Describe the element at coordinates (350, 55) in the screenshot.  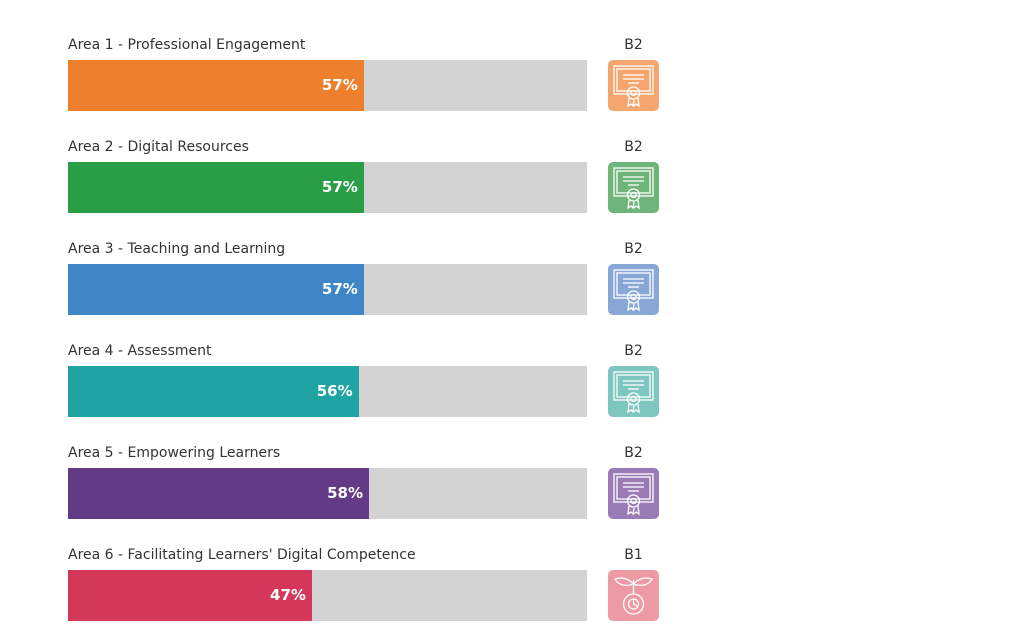
I see `area-row: Area 1 - Professional Engagement B2 57%` at that location.